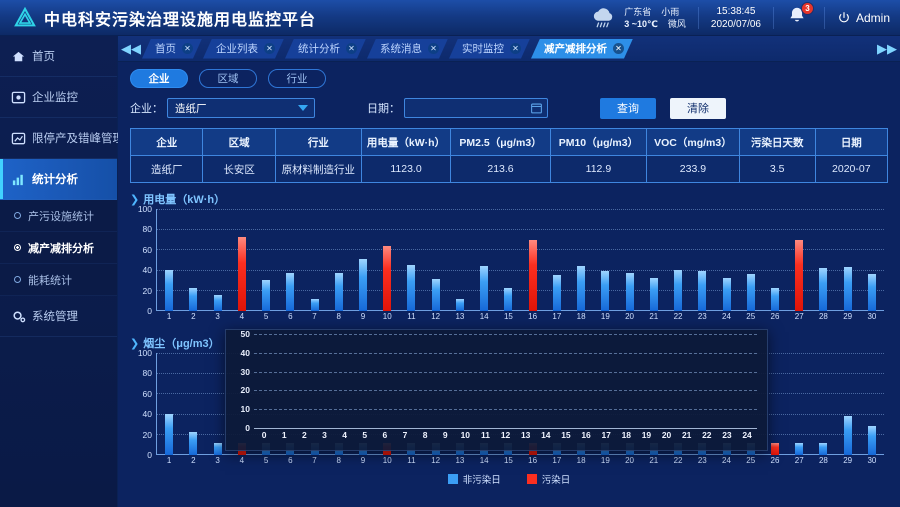 This screenshot has width=900, height=507. I want to click on sidebar-item-enterprise-monitor: 企业监控, so click(58, 97).